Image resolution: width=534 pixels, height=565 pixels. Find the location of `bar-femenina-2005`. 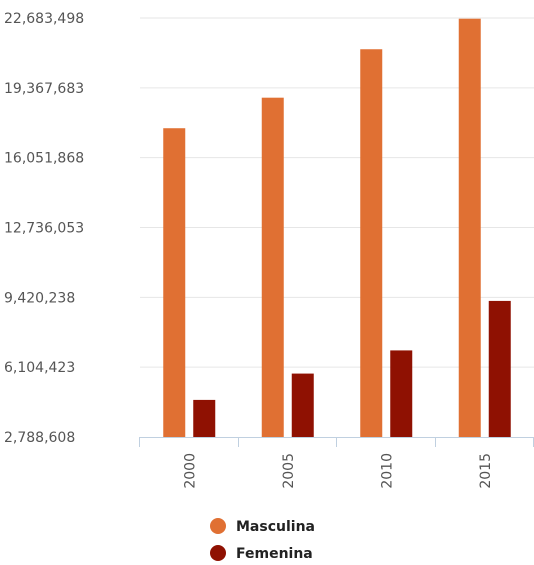

bar-femenina-2005 is located at coordinates (302, 405).